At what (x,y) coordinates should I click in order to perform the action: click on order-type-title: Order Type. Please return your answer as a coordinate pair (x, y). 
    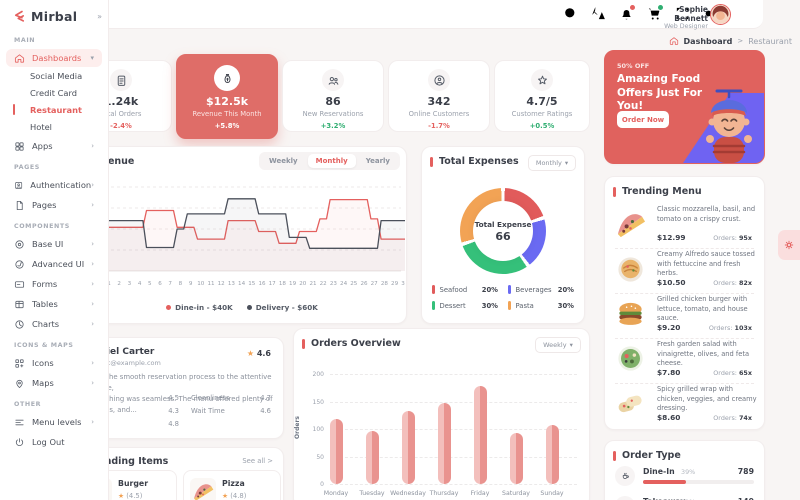
    Looking at the image, I should click on (651, 455).